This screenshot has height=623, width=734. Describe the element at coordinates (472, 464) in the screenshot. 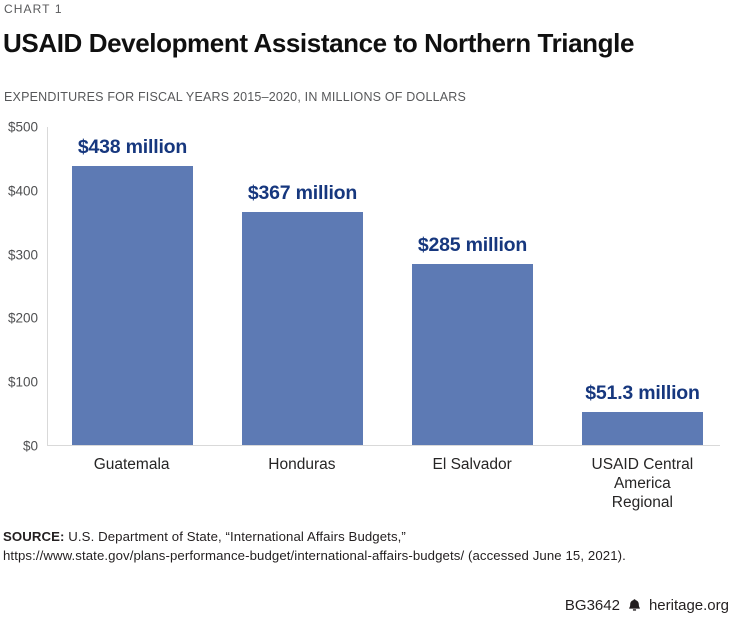

I see `x-category-label: El Salvador` at that location.